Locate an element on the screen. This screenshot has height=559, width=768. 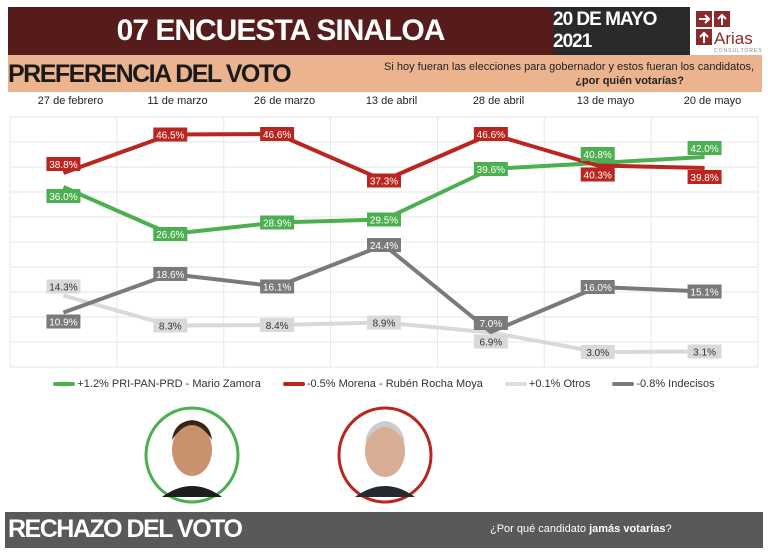
data-label: 39.8% is located at coordinates (704, 178).